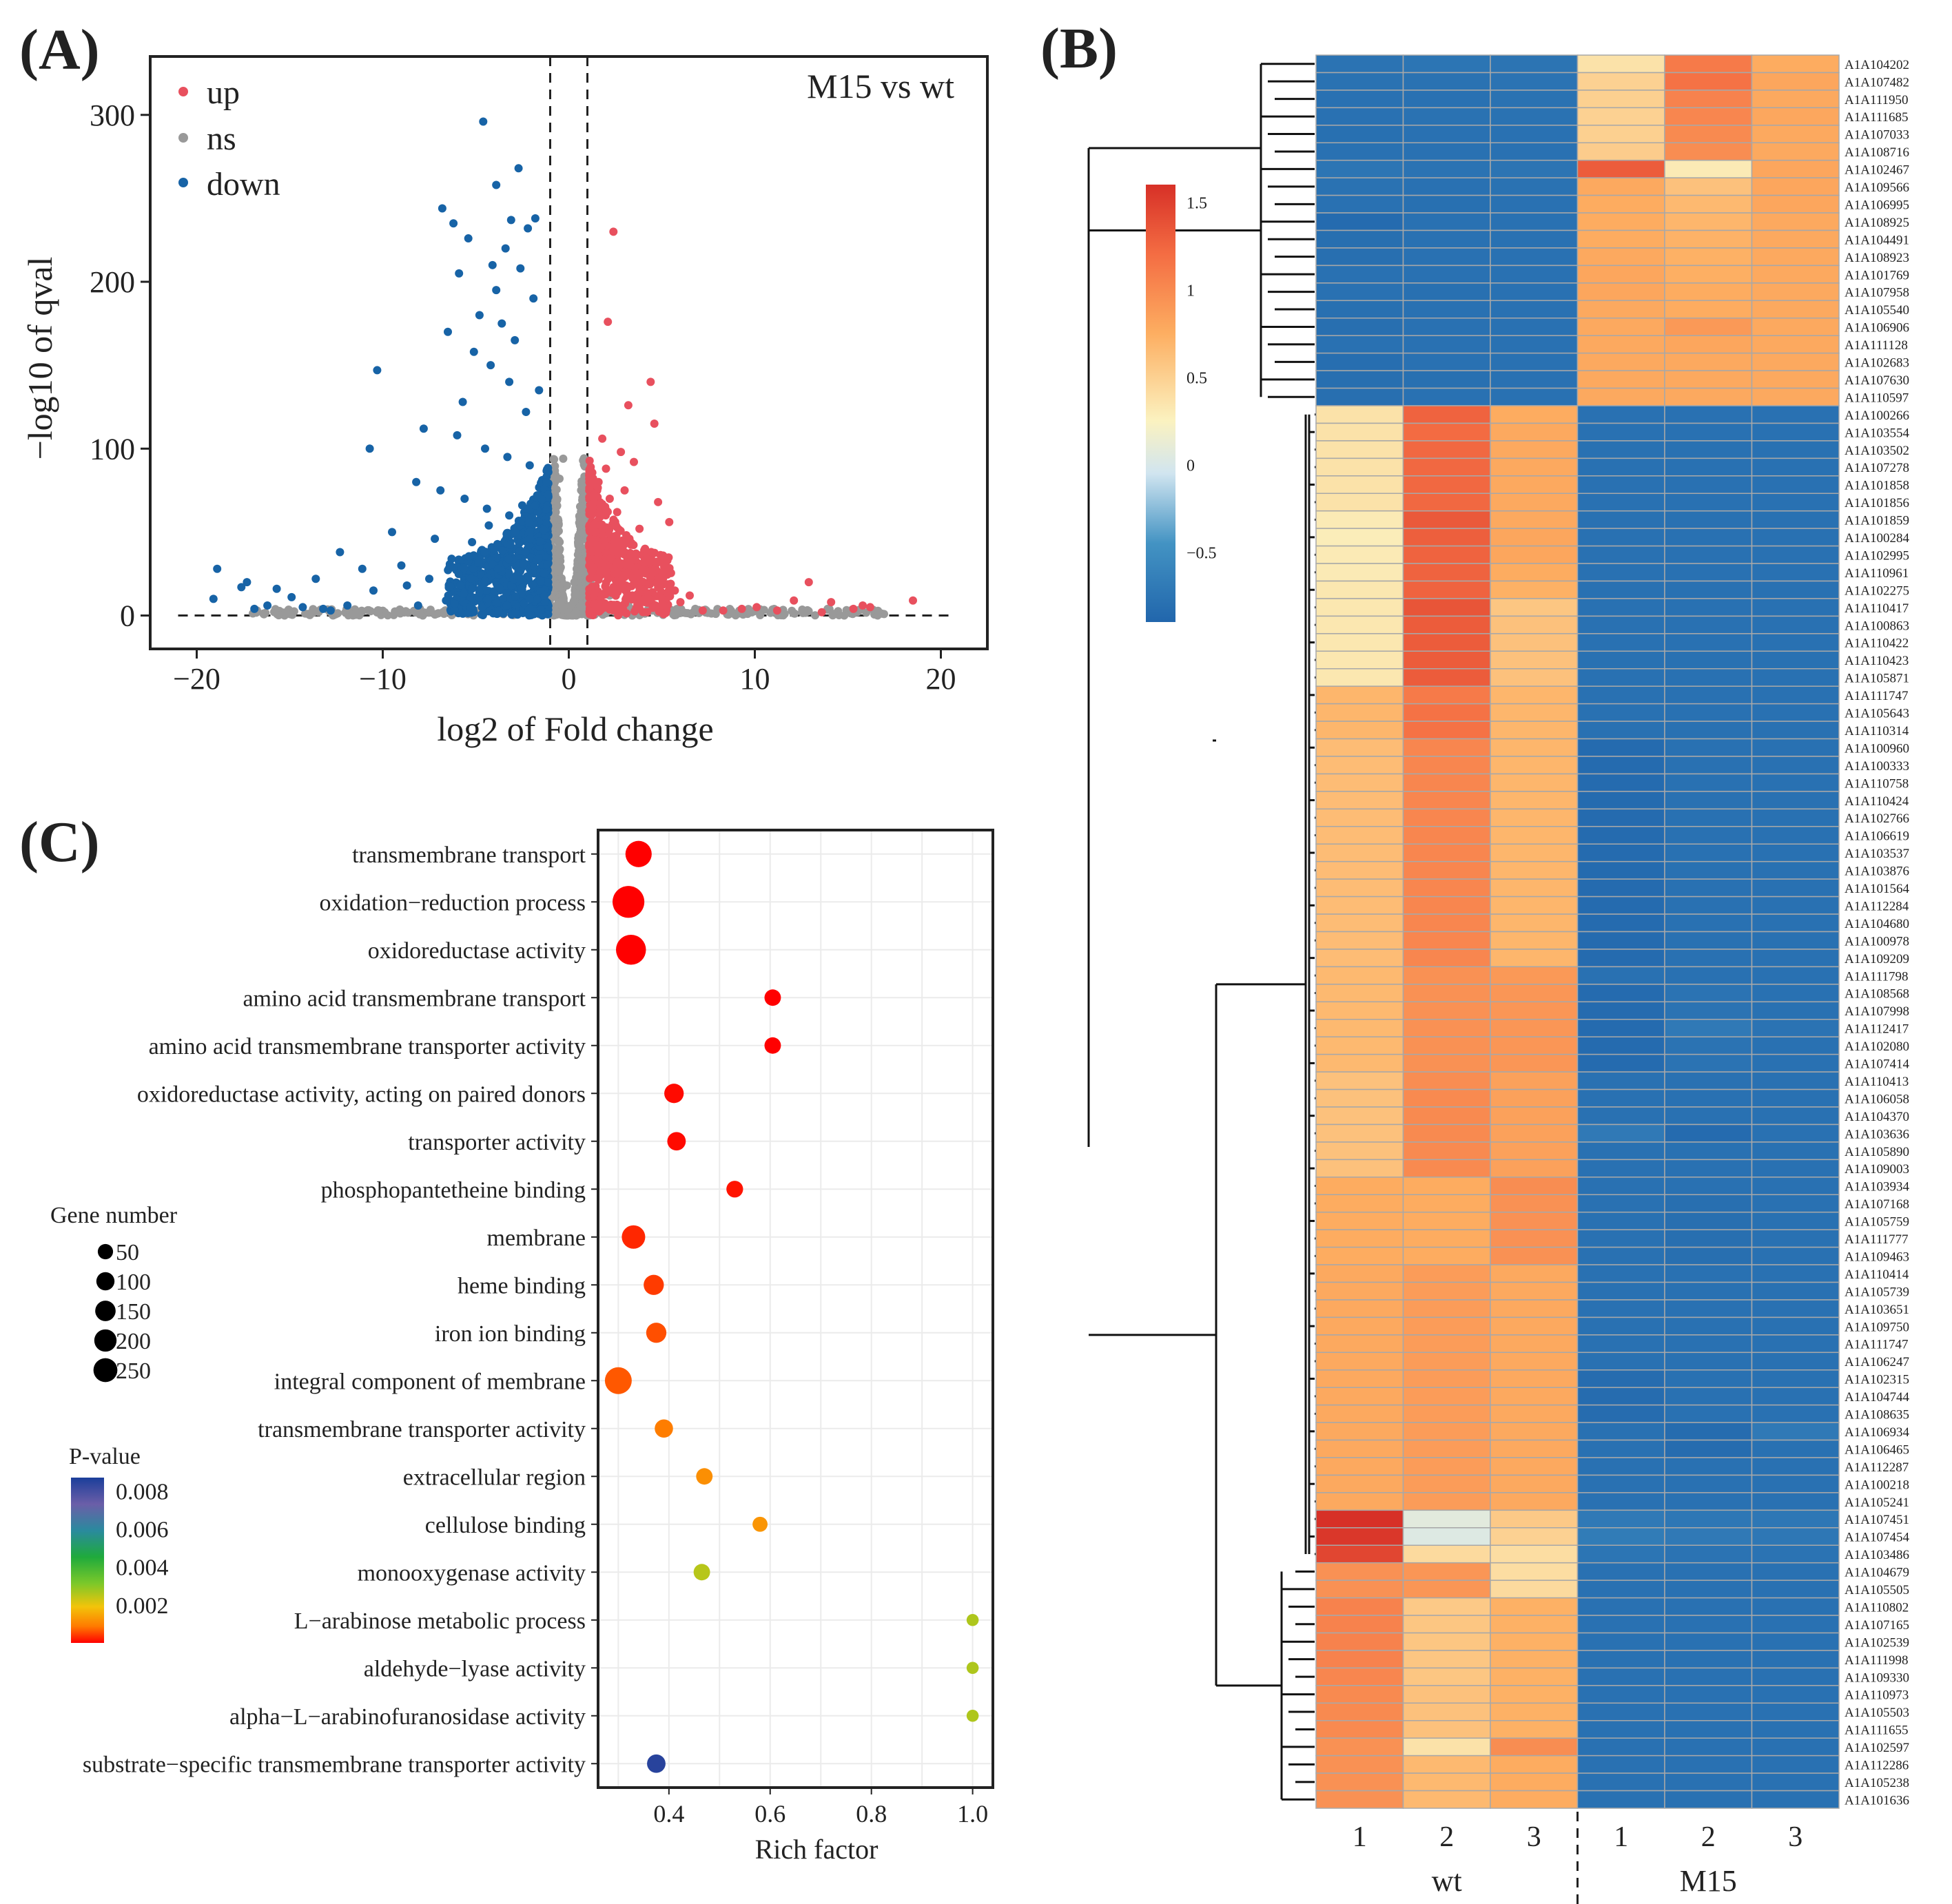 This screenshot has width=1952, height=1904. I want to click on heatmap-row-label: A1A102315, so click(1877, 1380).